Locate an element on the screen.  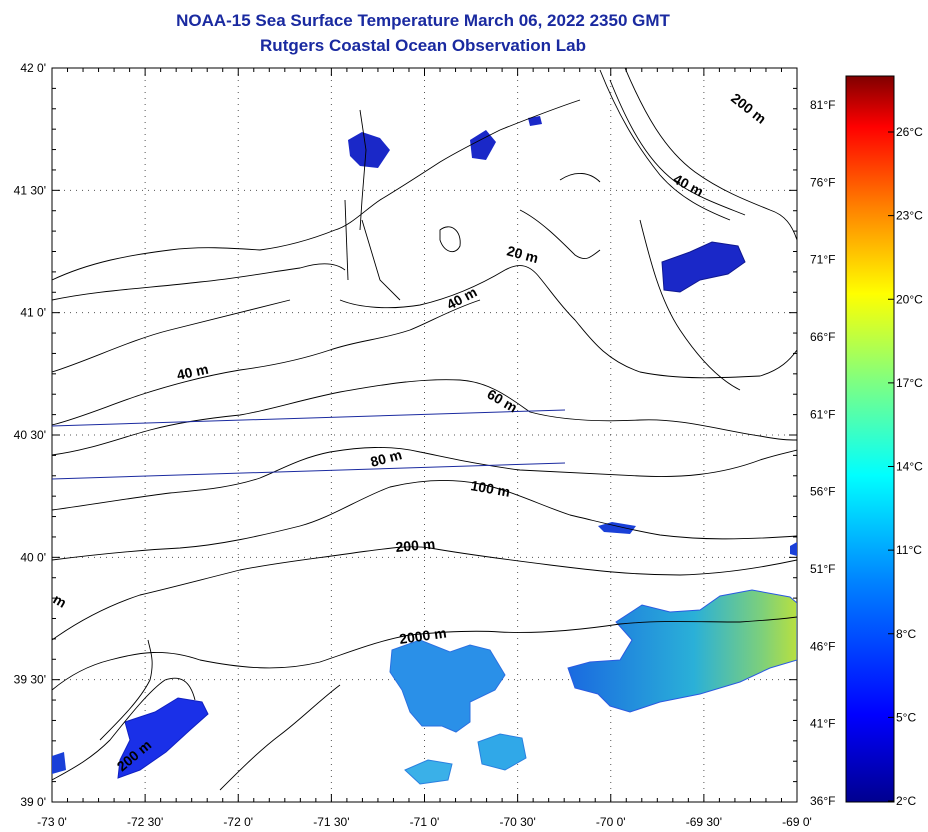
colorbar-ticks is located at coordinates (891, 466).